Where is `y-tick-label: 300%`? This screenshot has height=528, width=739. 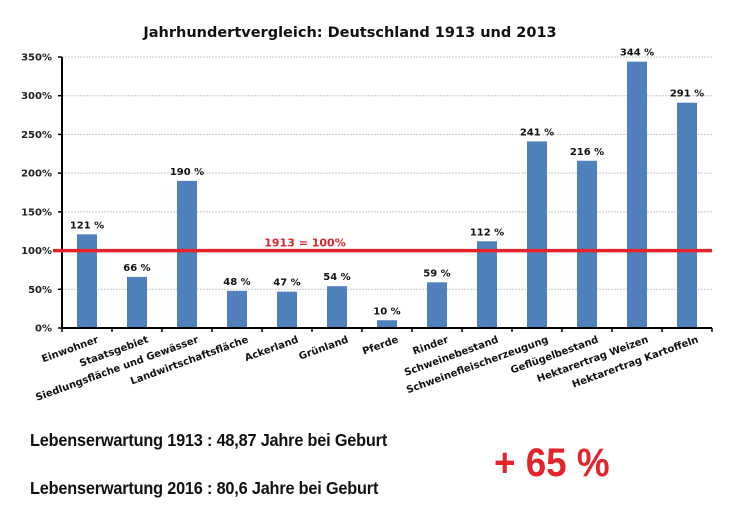 y-tick-label: 300% is located at coordinates (36, 96).